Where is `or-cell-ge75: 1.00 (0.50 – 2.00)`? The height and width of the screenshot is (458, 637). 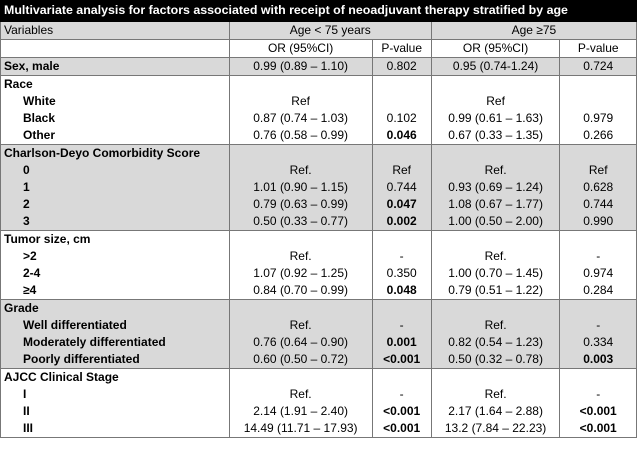 or-cell-ge75: 1.00 (0.50 – 2.00) is located at coordinates (495, 222).